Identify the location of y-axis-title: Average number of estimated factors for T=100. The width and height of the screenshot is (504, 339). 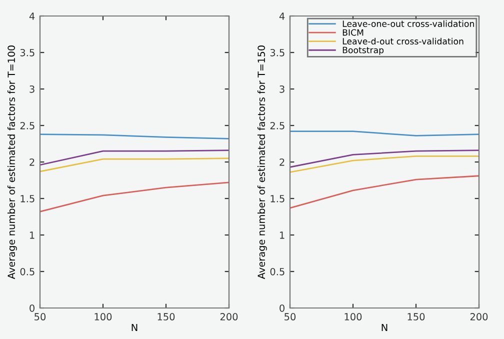
(12, 163).